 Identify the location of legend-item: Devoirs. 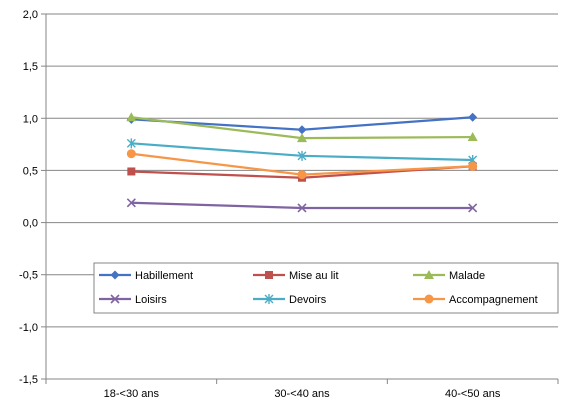
(290, 300).